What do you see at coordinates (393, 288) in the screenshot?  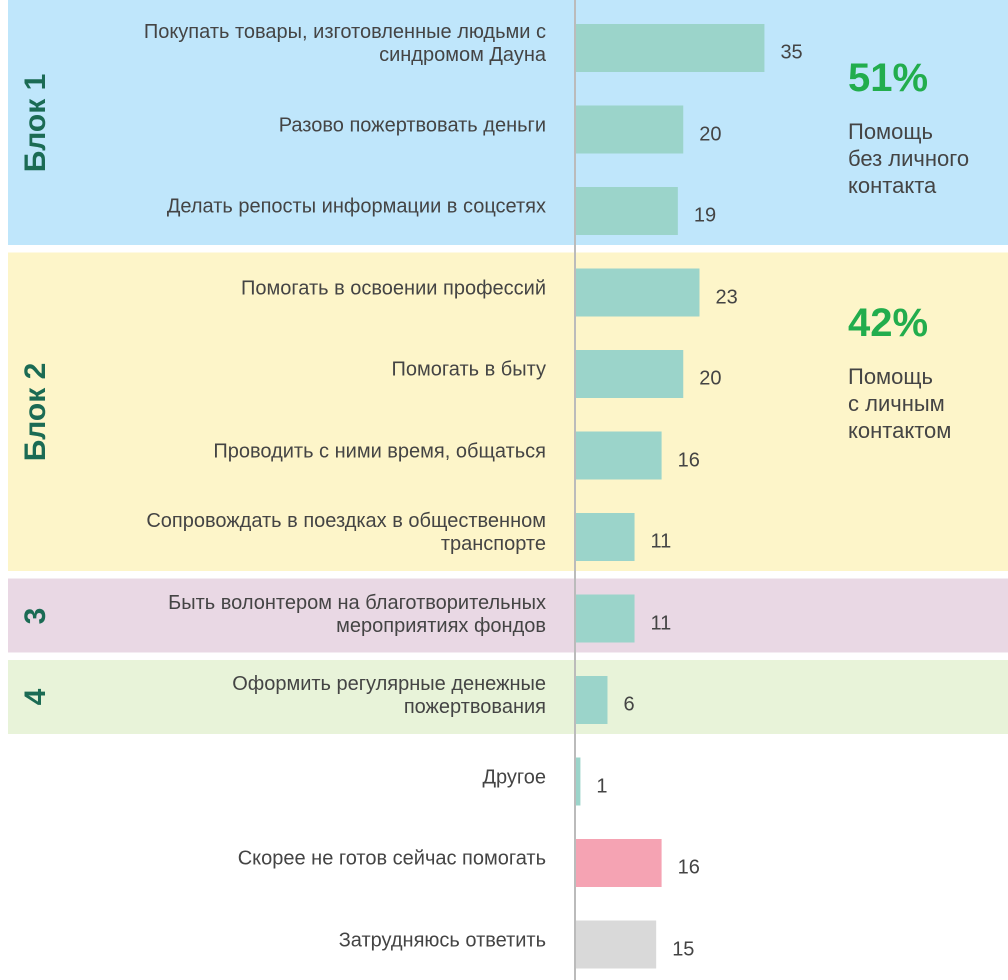 I see `category-label: Помогать в освоении профессий` at bounding box center [393, 288].